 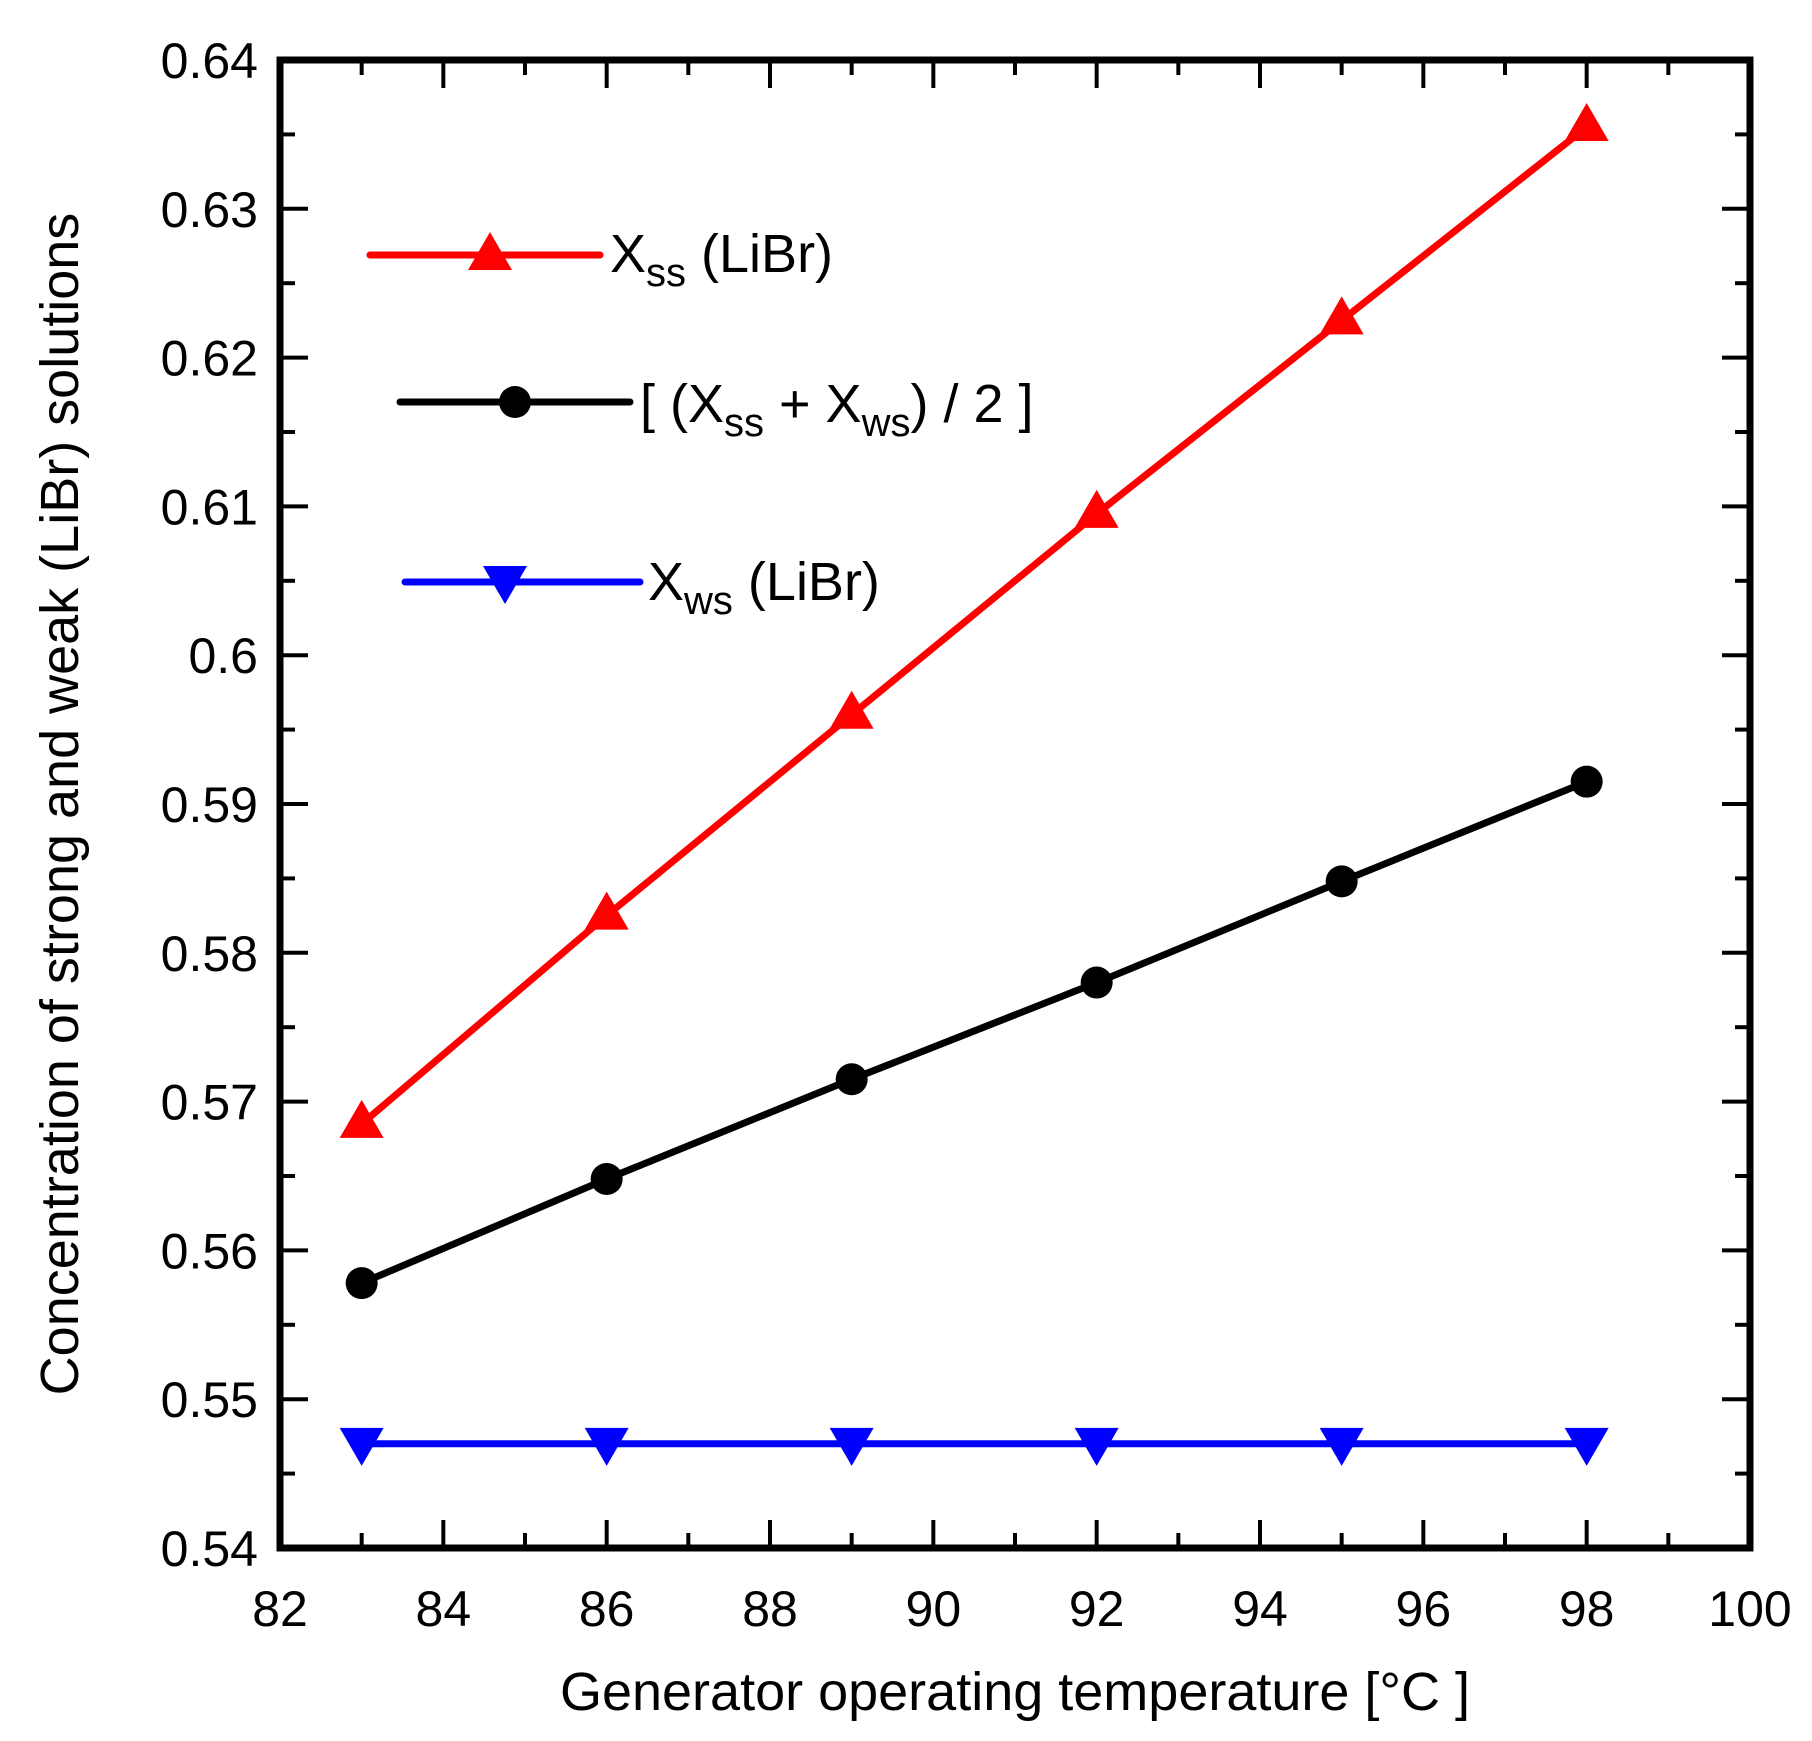 What do you see at coordinates (1022, 1609) in the screenshot?
I see `x-tick-labels: 82 84 86 88 90 92 94 96 98 100` at bounding box center [1022, 1609].